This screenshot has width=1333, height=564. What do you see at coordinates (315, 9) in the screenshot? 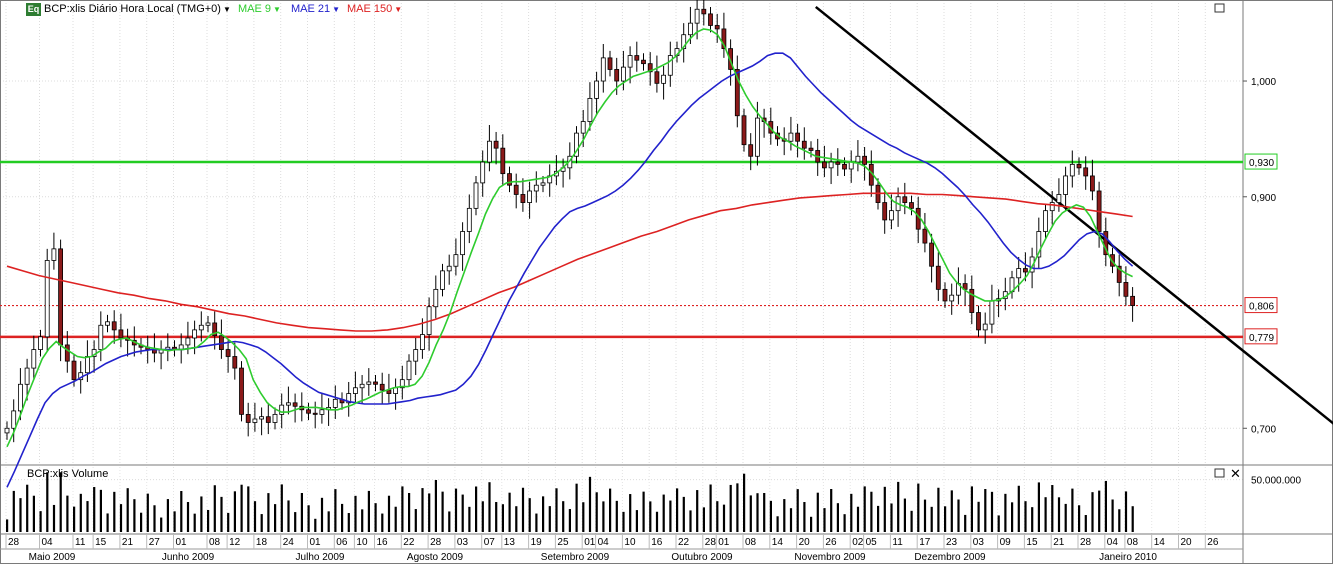
I see `indicator-mae21: MAE 21 ▼` at bounding box center [315, 9].